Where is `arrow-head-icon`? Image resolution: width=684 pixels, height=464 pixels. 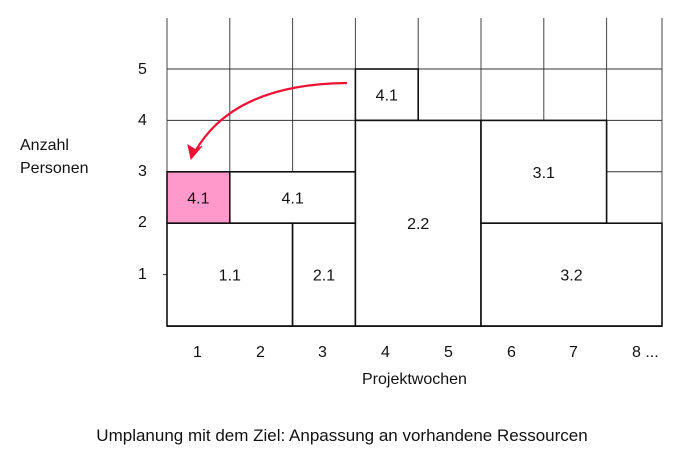
arrow-head-icon is located at coordinates (195, 152).